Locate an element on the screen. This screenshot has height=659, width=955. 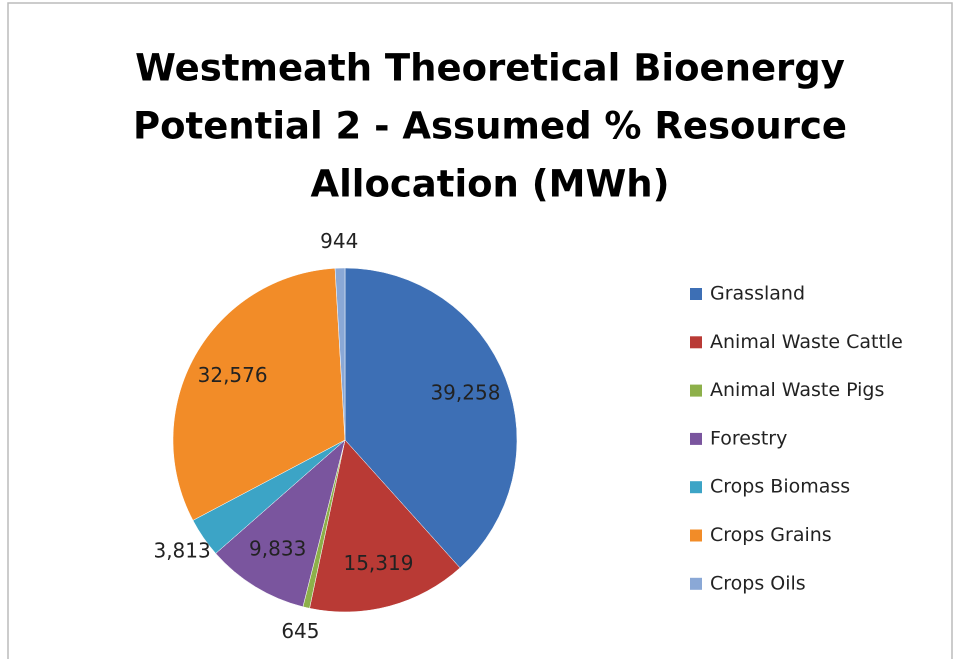
chart-title: Allocation (MWh) is located at coordinates (489, 184).